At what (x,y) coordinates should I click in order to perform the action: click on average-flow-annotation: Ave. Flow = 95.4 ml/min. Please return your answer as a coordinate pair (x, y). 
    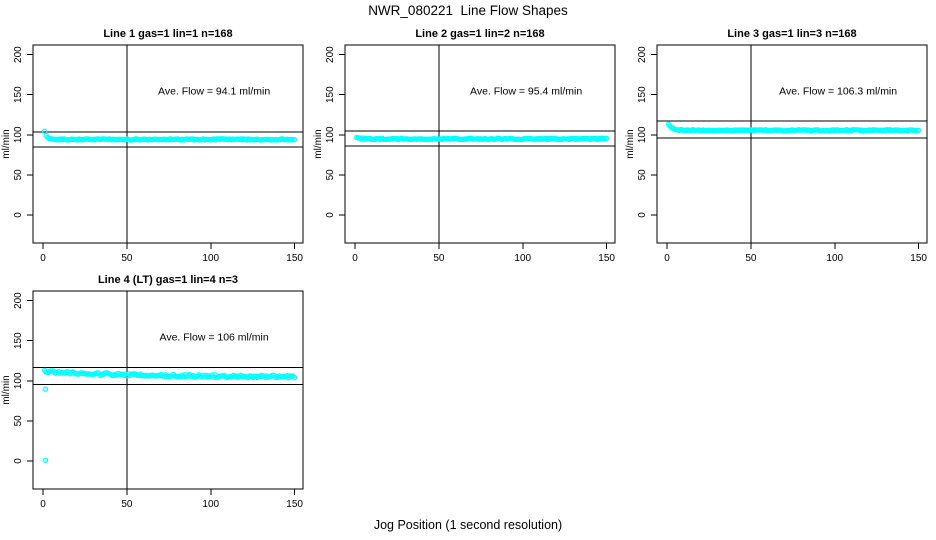
    Looking at the image, I should click on (526, 92).